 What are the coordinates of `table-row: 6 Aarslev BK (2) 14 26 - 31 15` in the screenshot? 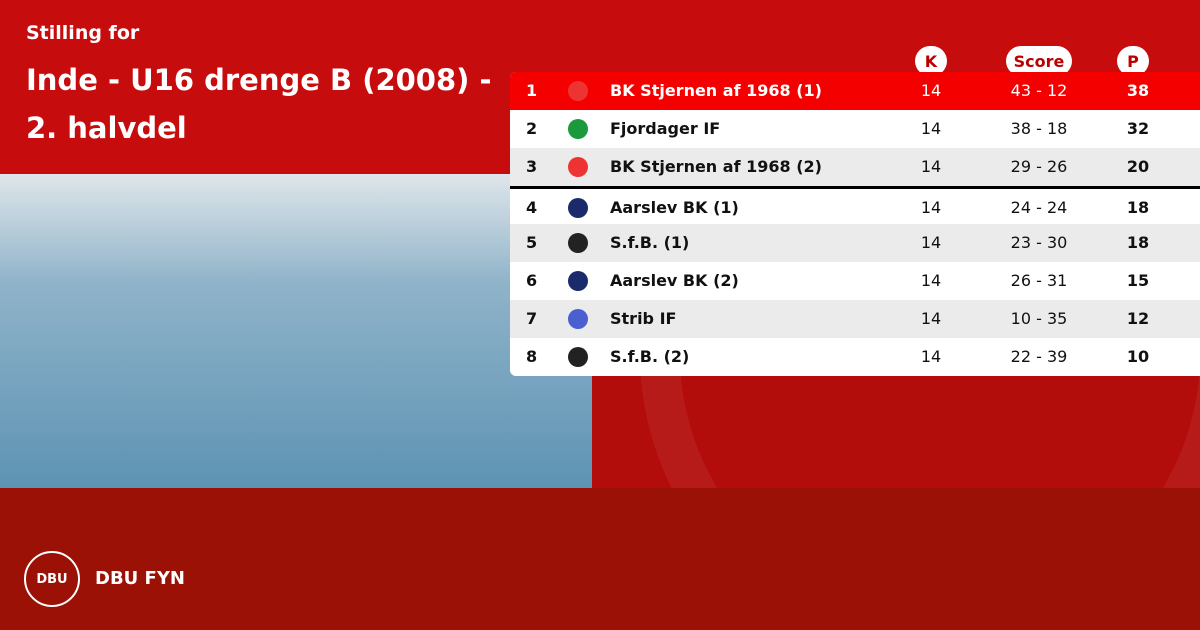 It's located at (855, 281).